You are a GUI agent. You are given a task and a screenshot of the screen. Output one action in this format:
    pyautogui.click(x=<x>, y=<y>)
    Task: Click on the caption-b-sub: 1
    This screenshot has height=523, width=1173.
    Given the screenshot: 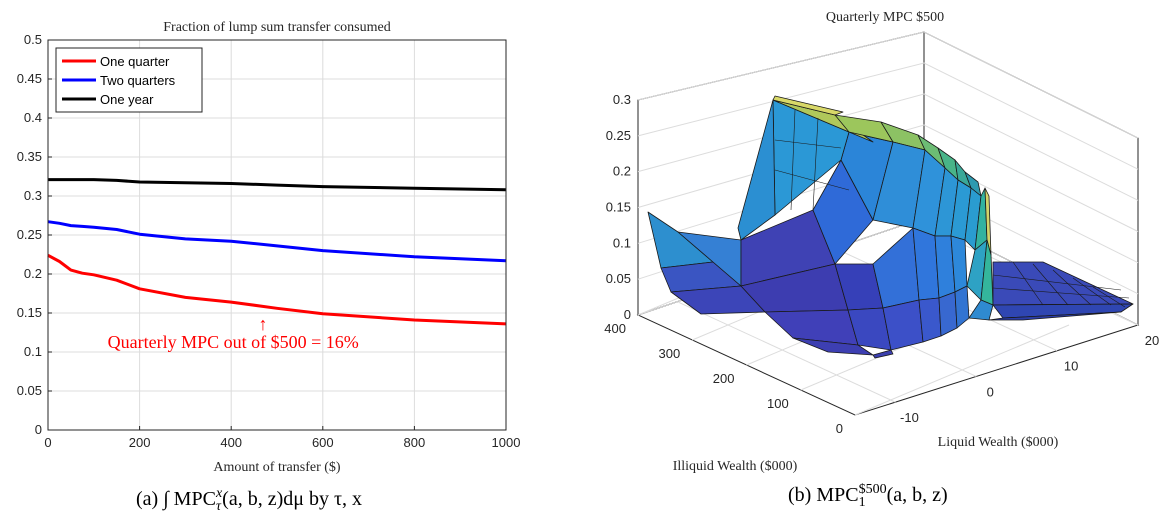 What is the action you would take?
    pyautogui.click(x=862, y=502)
    